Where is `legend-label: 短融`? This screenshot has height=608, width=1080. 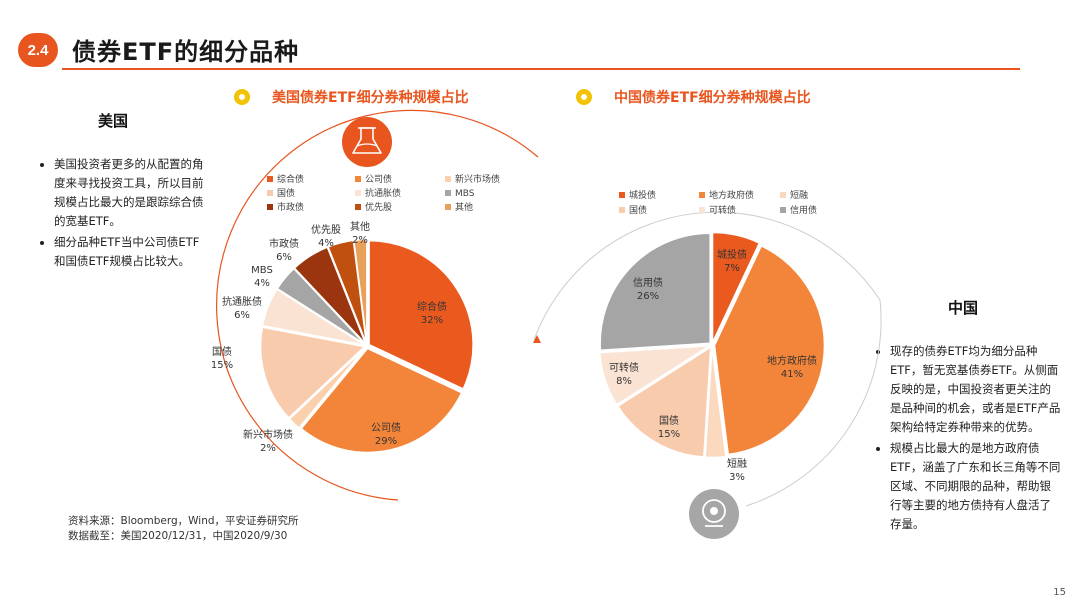 legend-label: 短融 is located at coordinates (799, 195).